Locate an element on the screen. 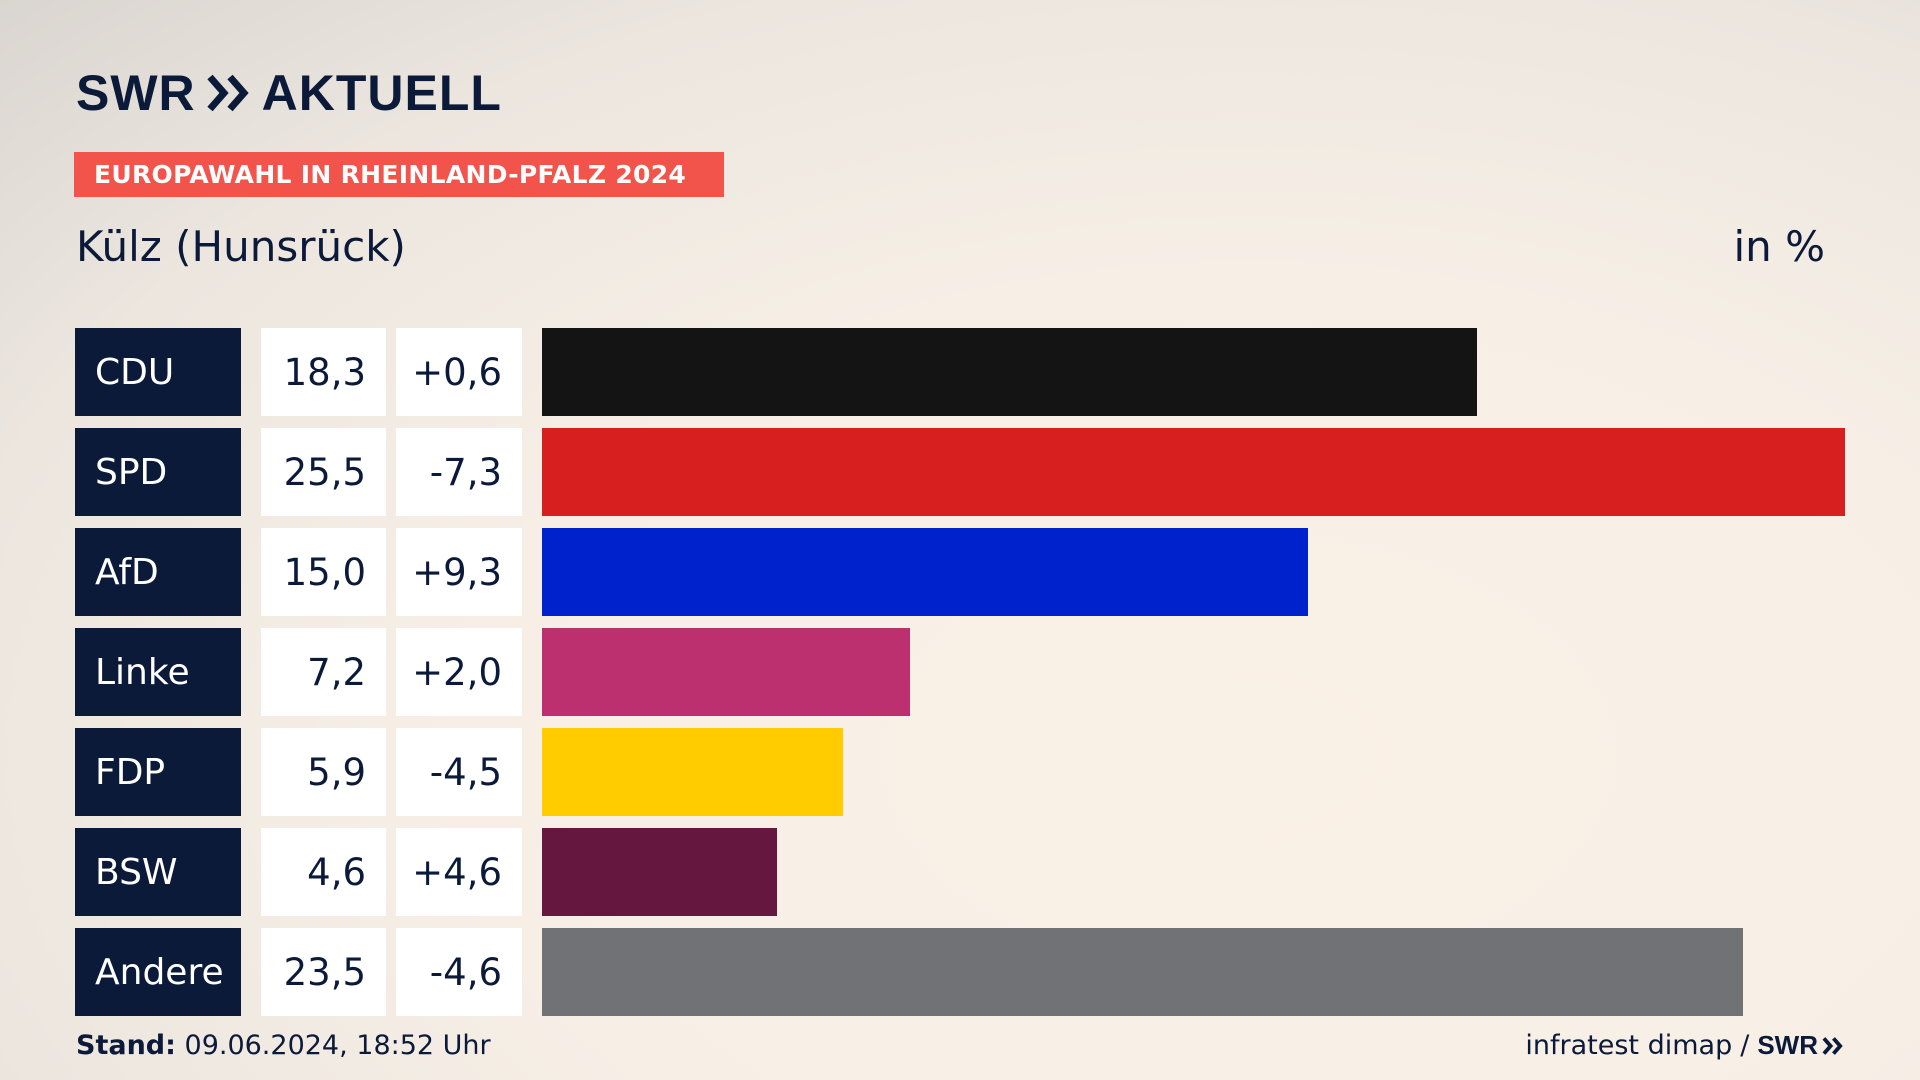 This screenshot has width=1920, height=1080. timestamp: Stand: 09.06.2024, 18:52 Uhr is located at coordinates (283, 1045).